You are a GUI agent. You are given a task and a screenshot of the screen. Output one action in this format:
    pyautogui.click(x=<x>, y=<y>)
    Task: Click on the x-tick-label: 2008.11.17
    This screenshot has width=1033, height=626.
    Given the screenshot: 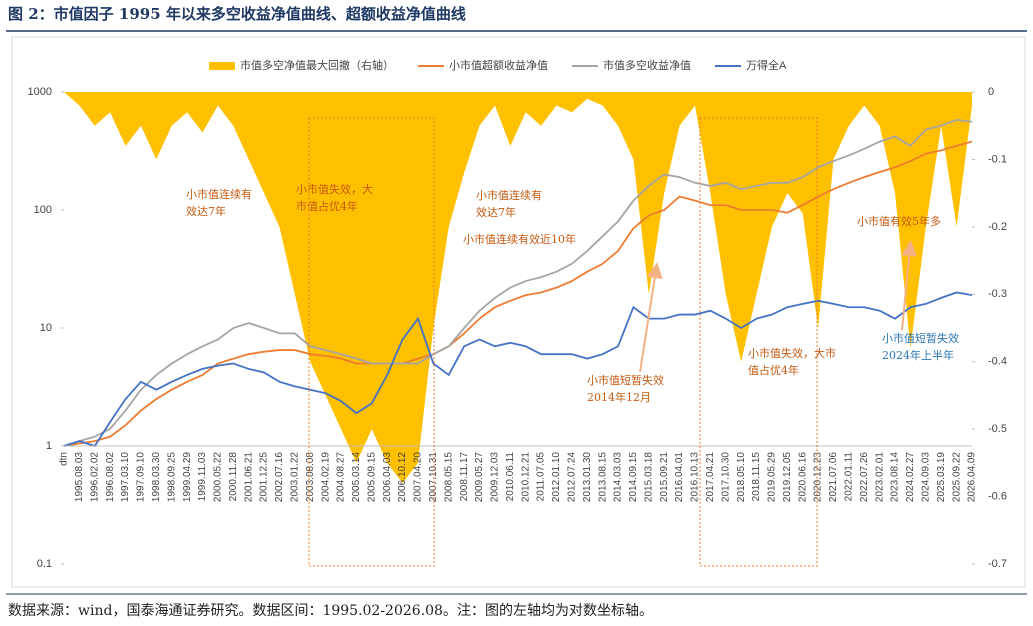 What is the action you would take?
    pyautogui.click(x=464, y=477)
    